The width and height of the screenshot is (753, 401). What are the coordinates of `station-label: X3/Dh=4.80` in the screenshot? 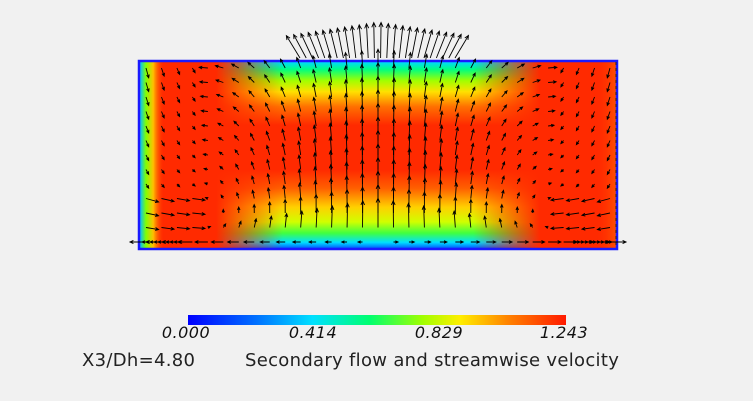 It's located at (139, 360).